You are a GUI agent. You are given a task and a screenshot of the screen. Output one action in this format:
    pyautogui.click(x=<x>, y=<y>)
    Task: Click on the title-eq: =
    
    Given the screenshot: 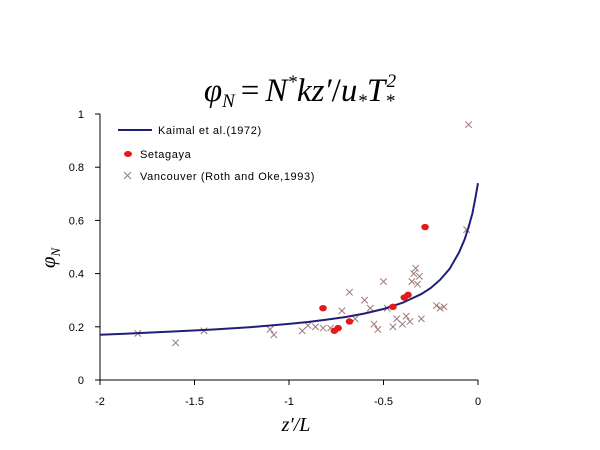 What is the action you would take?
    pyautogui.click(x=250, y=91)
    